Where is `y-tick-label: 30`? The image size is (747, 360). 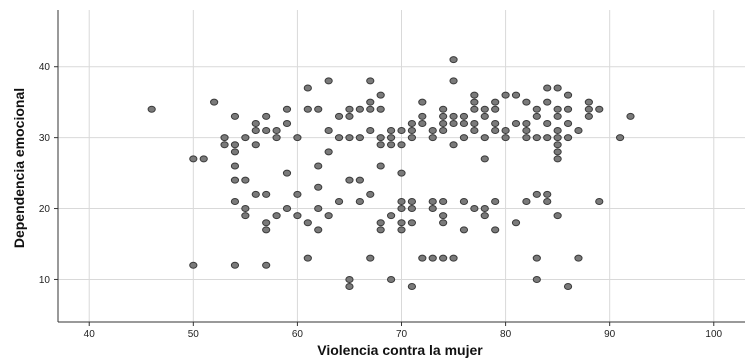
y-tick-label: 30 is located at coordinates (45, 138).